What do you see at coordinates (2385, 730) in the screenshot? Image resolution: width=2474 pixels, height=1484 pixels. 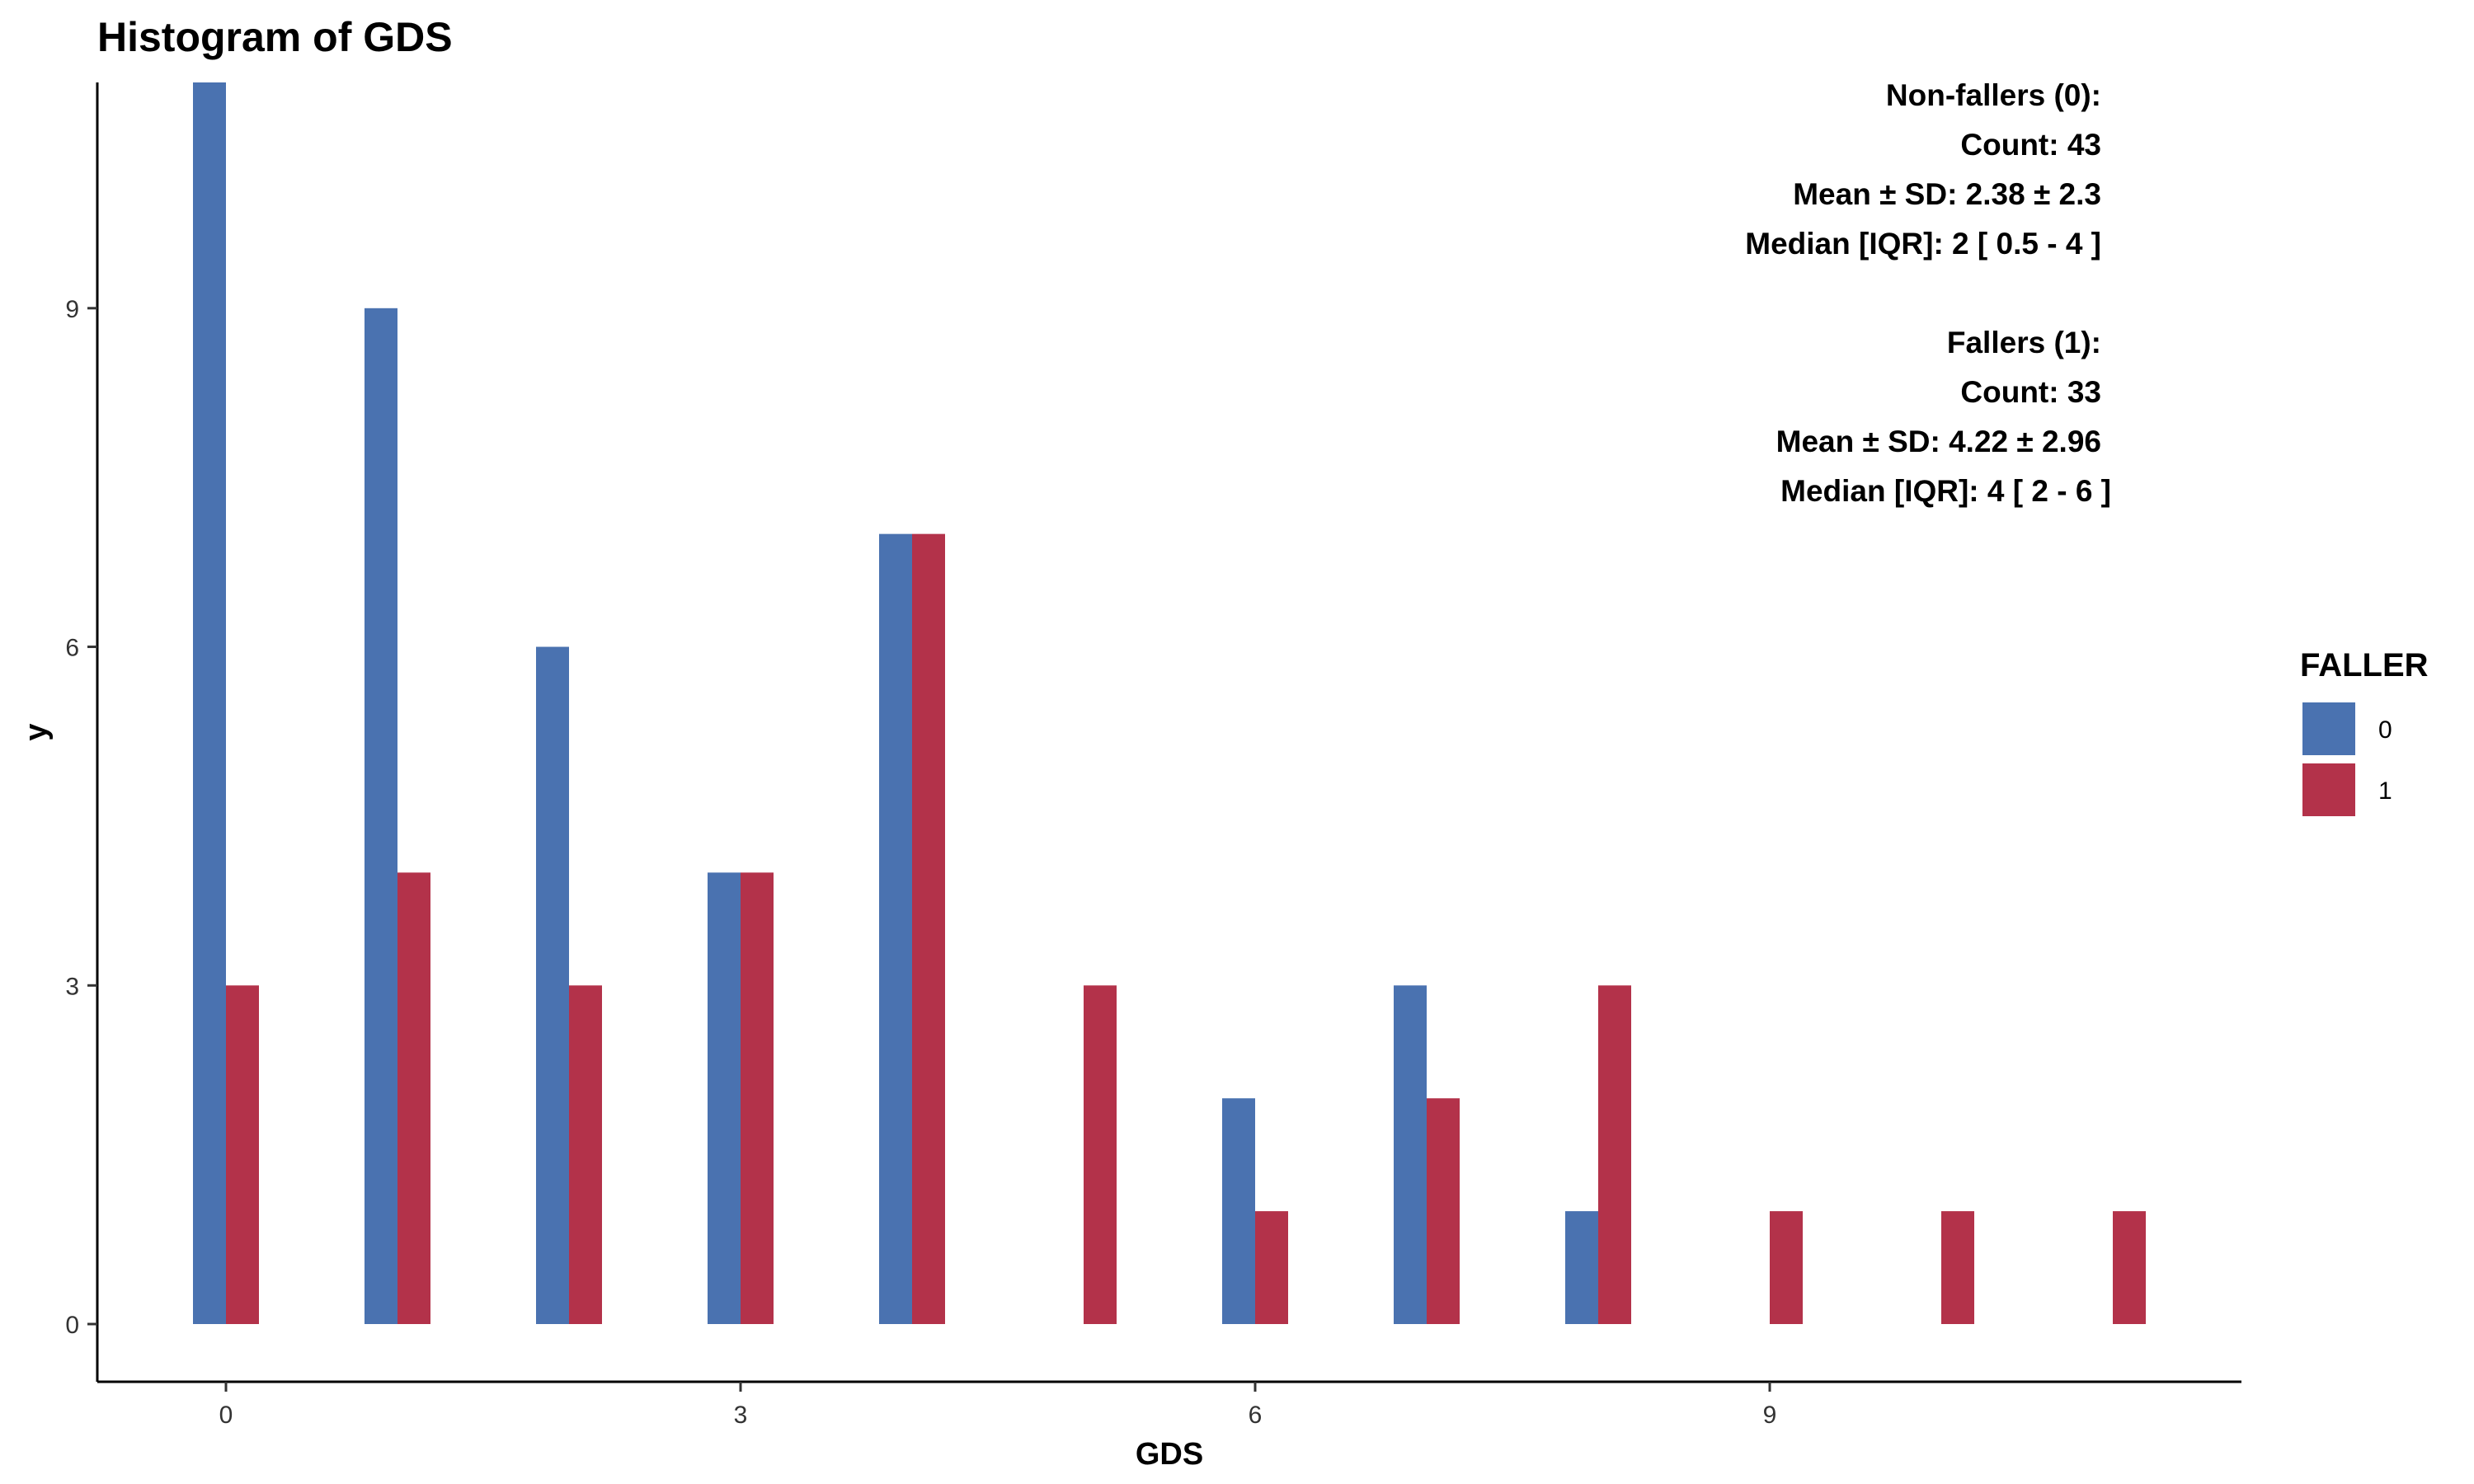 I see `legend-label-0: 0` at bounding box center [2385, 730].